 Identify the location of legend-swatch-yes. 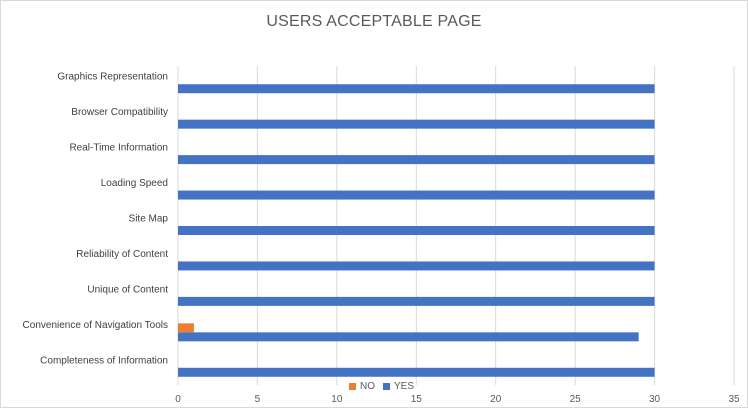
(386, 386).